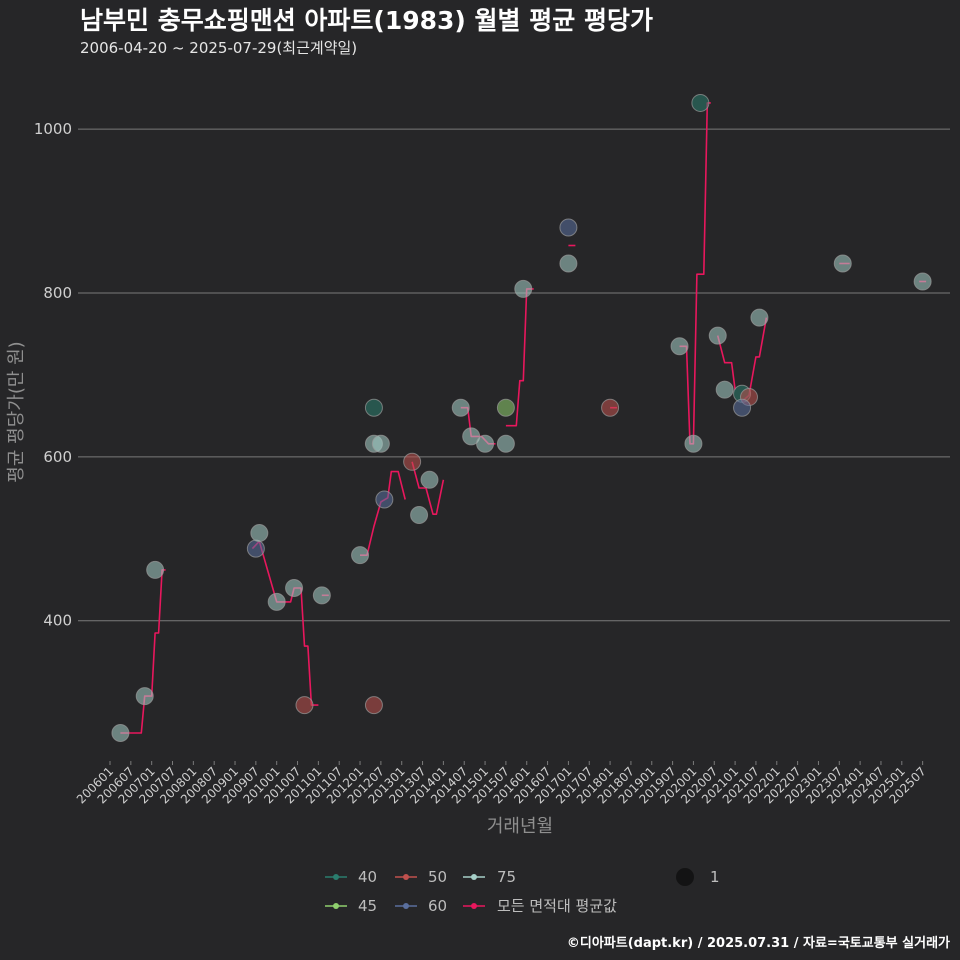 This screenshot has height=960, width=960. Describe the element at coordinates (57, 621) in the screenshot. I see `y-tick-label: 400` at that location.